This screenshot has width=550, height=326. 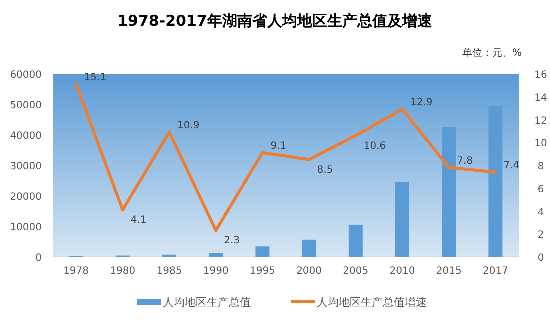 What do you see at coordinates (278, 146) in the screenshot?
I see `data-label: 9.1` at bounding box center [278, 146].